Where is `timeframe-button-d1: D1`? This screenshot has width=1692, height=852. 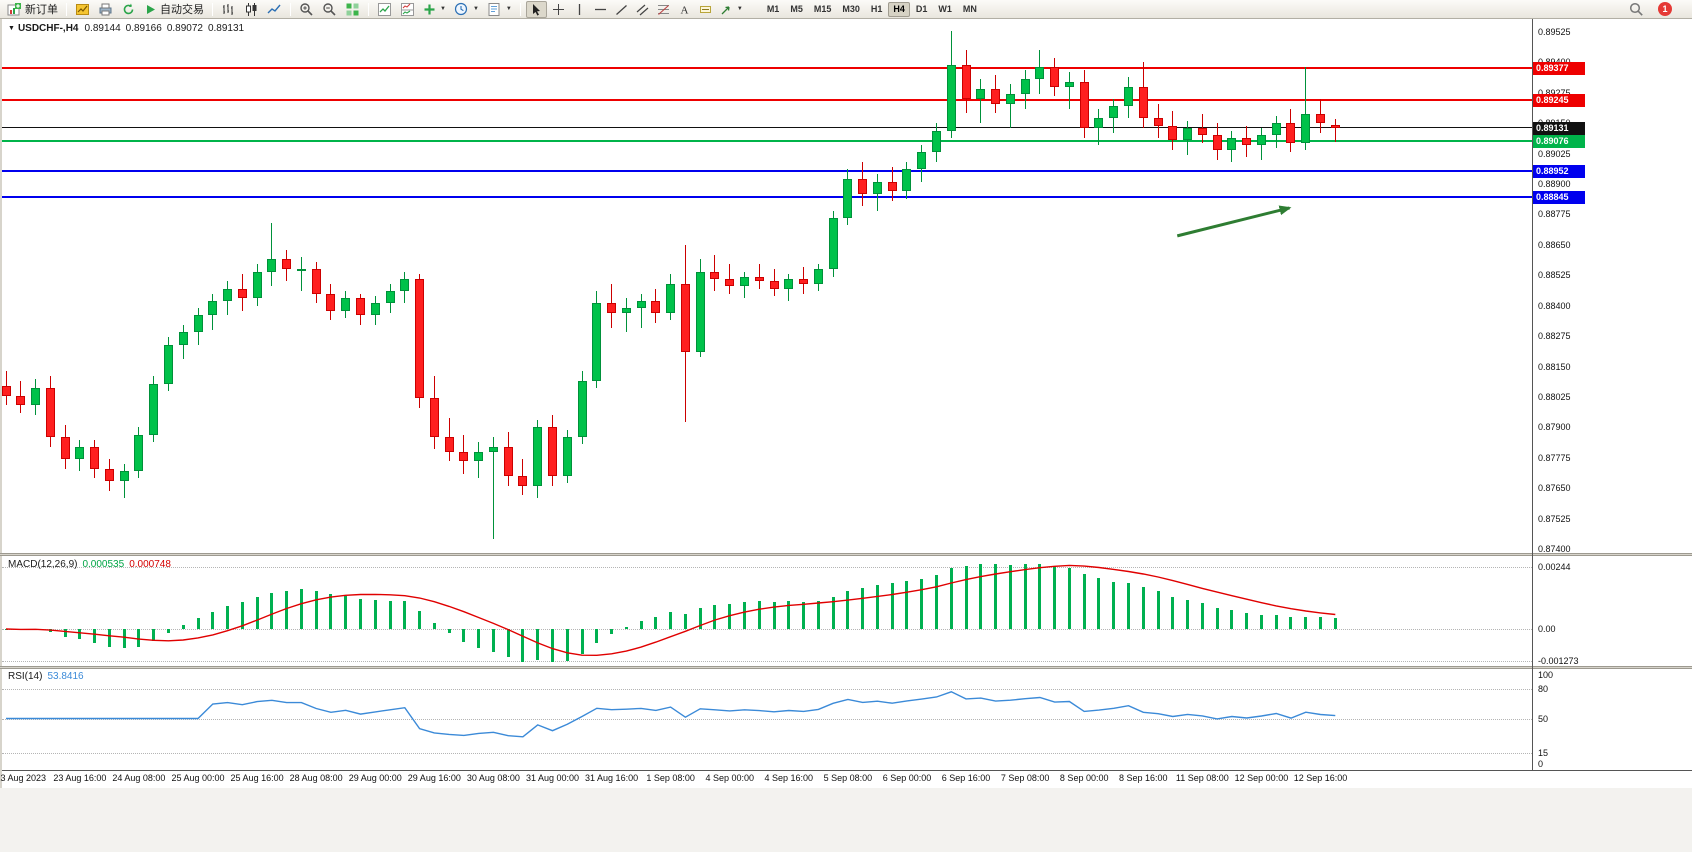
timeframe-button-d1: D1 is located at coordinates (921, 9).